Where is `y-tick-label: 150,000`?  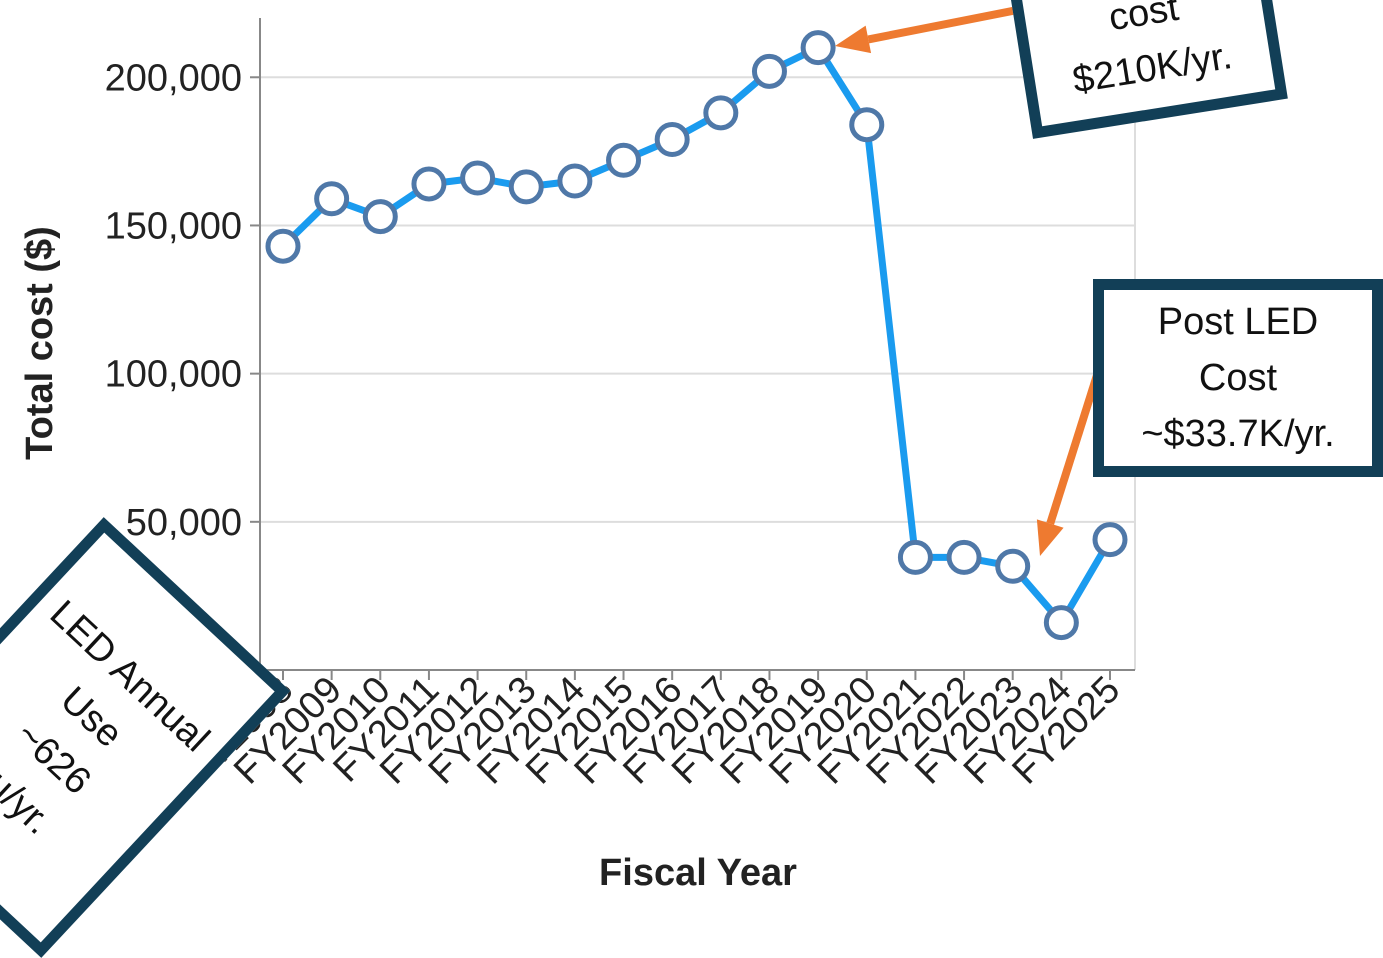 y-tick-label: 150,000 is located at coordinates (173, 226).